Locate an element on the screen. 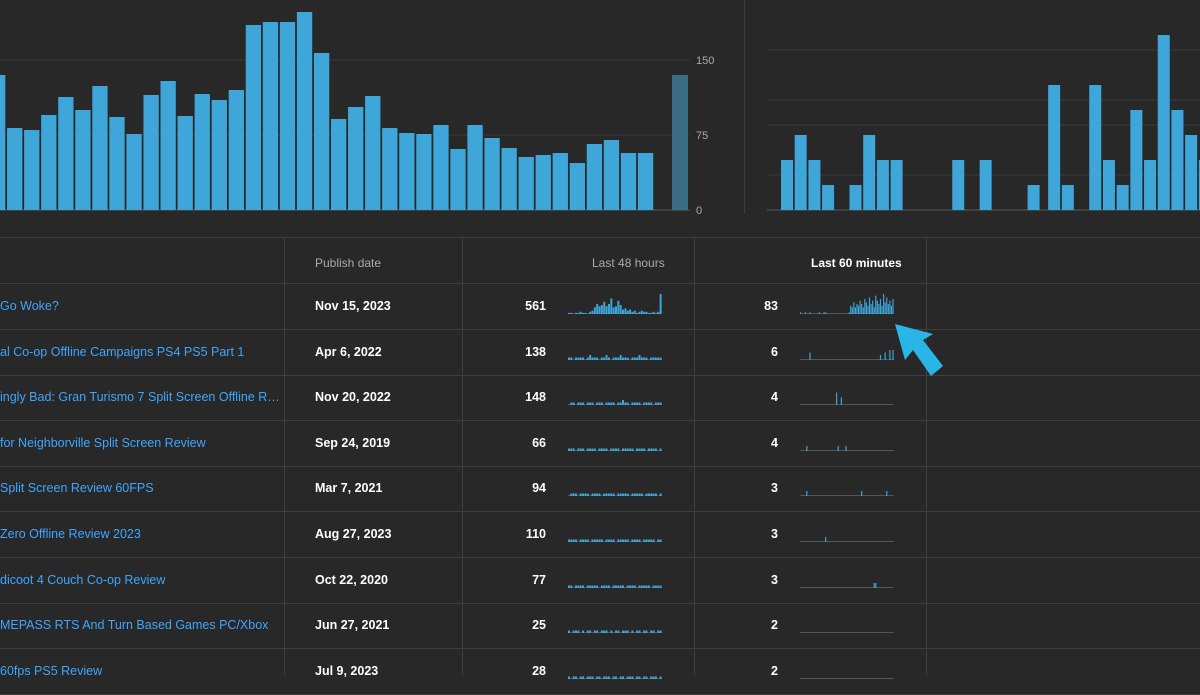 The width and height of the screenshot is (1200, 695). video-title-link: dicoot 4 Couch Co-op Review is located at coordinates (83, 579).